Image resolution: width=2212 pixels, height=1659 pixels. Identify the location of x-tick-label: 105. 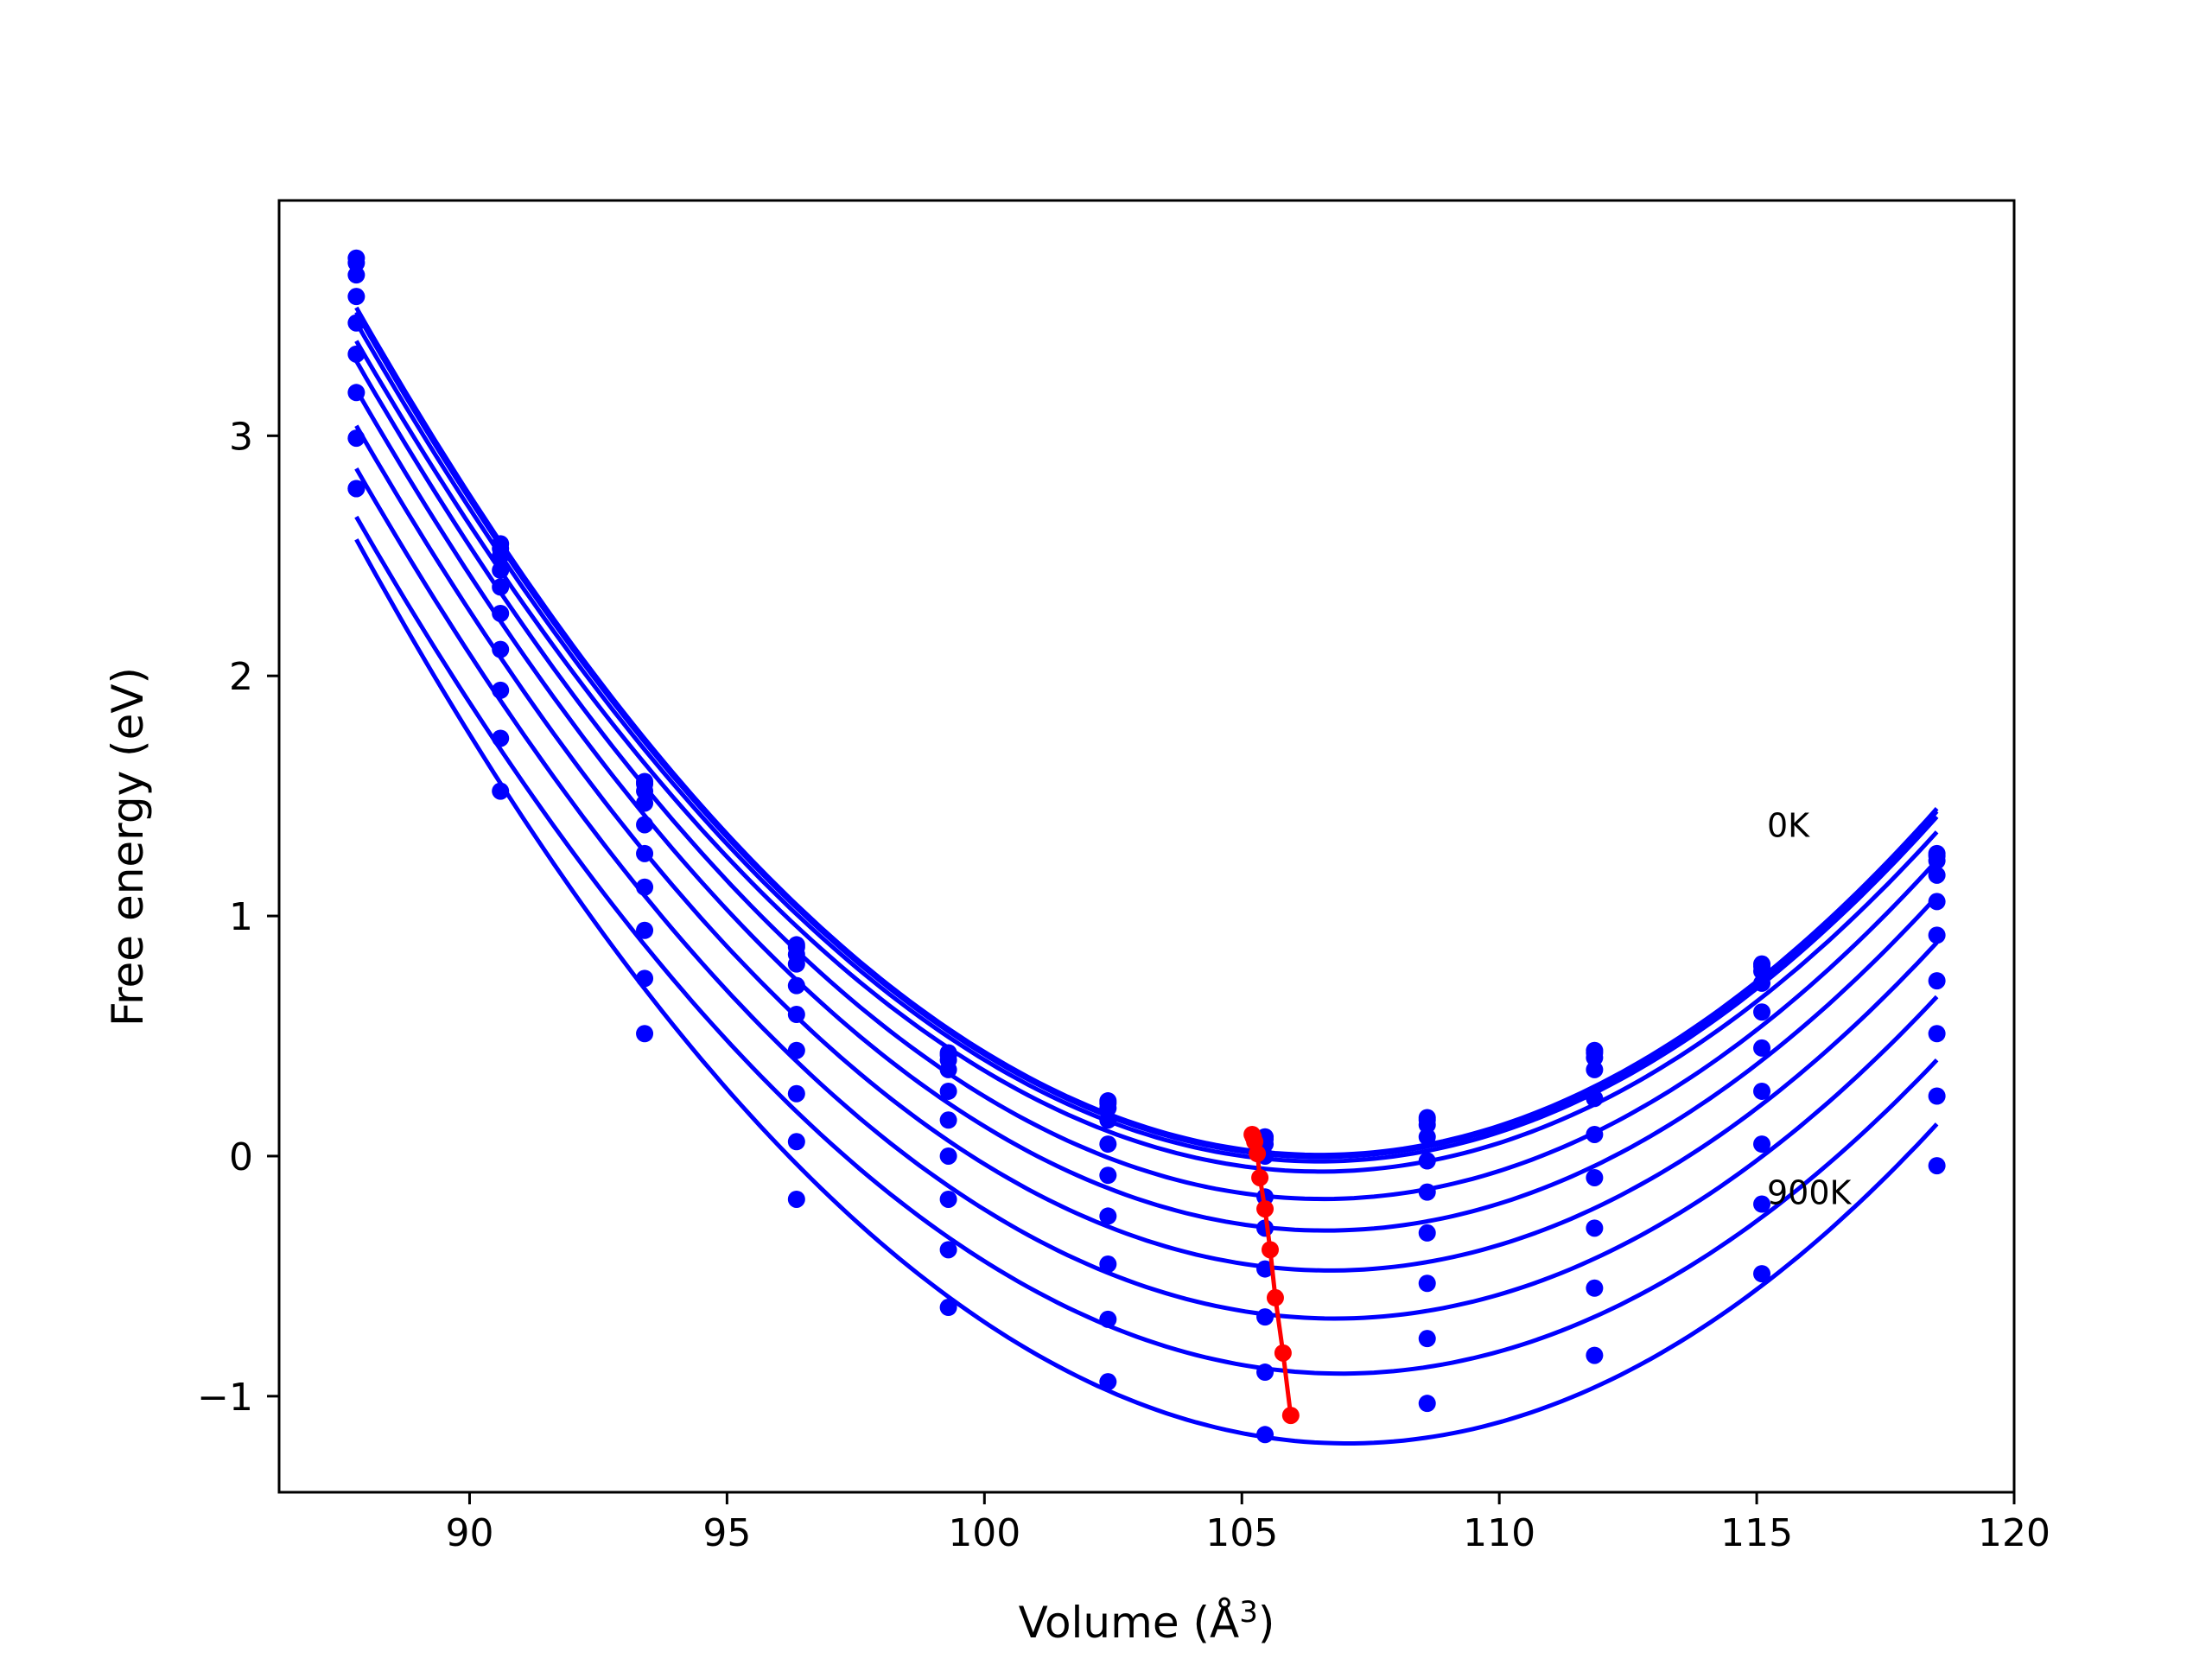
(1241, 1533).